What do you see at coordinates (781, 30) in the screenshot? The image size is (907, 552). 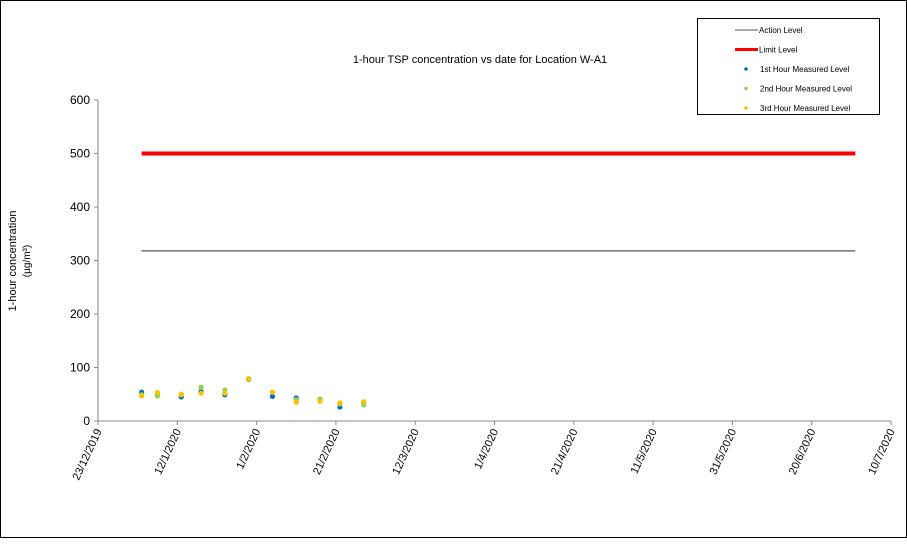 I see `legend-label: Action Level` at bounding box center [781, 30].